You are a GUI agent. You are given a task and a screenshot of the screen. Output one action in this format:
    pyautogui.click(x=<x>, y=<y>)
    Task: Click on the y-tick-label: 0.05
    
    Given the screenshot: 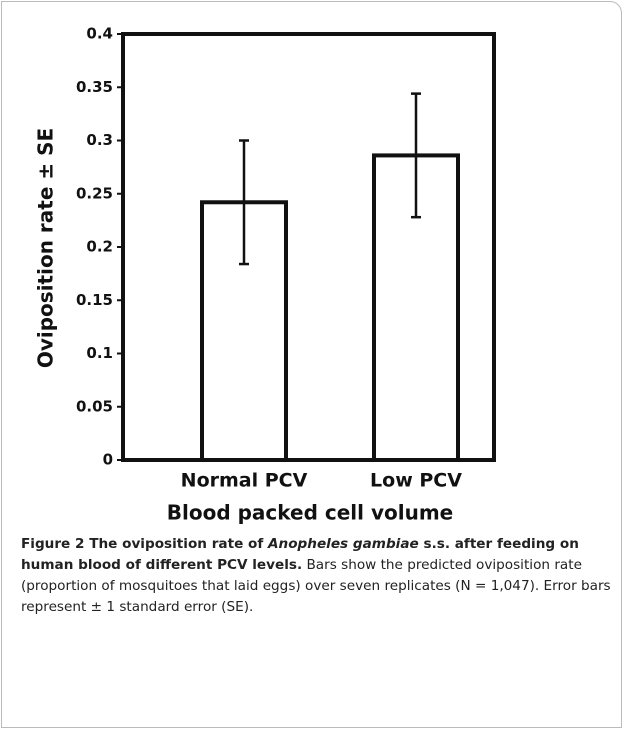 What is the action you would take?
    pyautogui.click(x=94, y=406)
    